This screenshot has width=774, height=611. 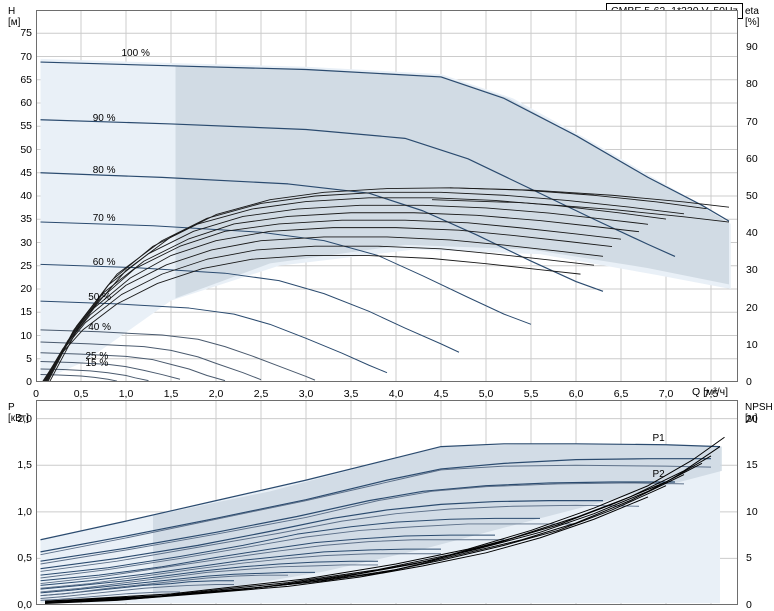 I want to click on bottom-chart-y2tick-10: 10, so click(x=752, y=511).